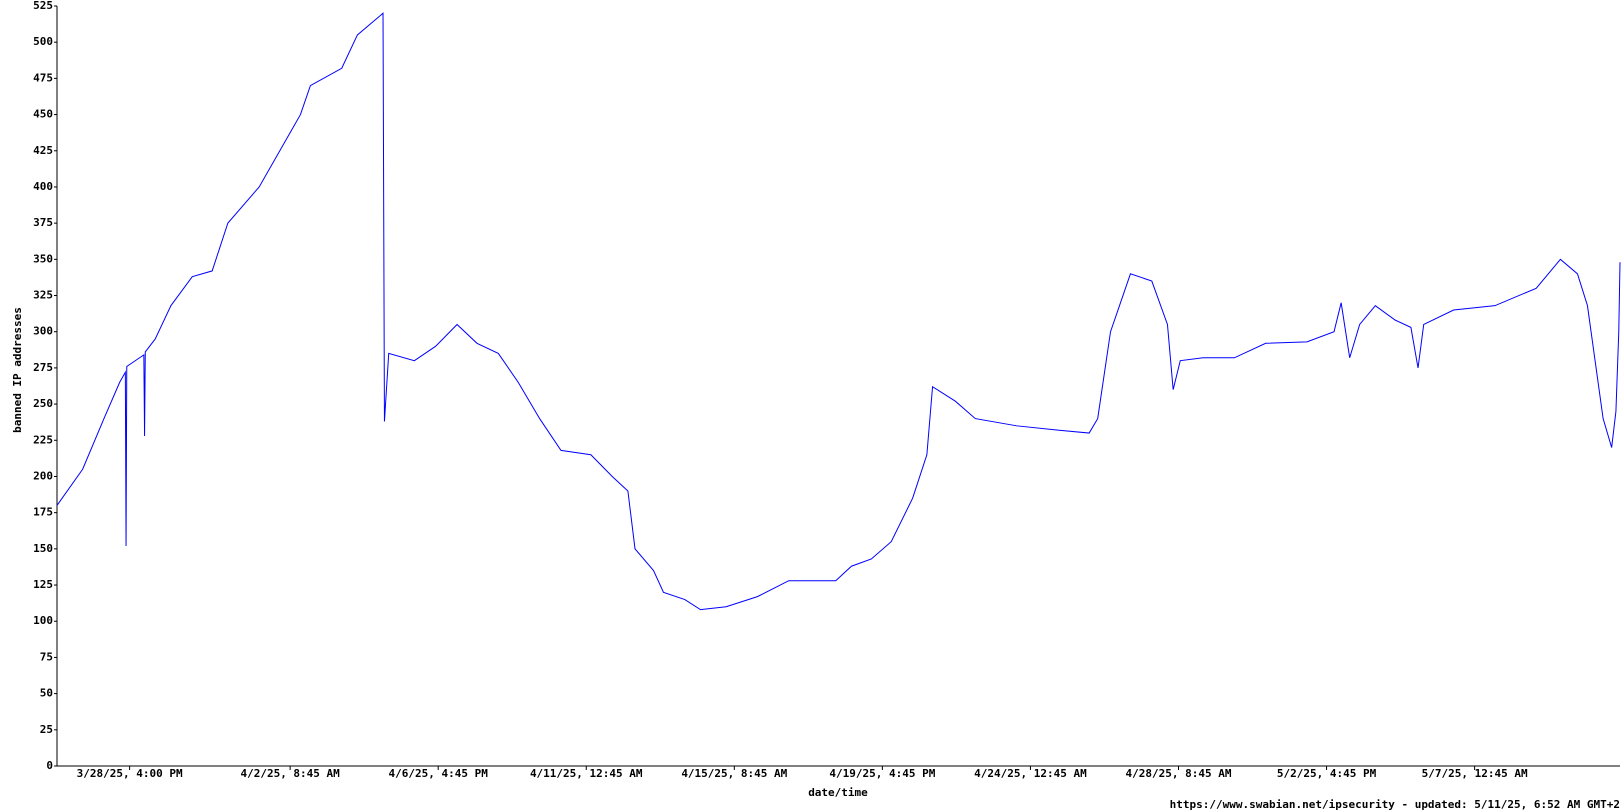 The height and width of the screenshot is (811, 1622). What do you see at coordinates (43, 258) in the screenshot?
I see `y-tick-label: 350` at bounding box center [43, 258].